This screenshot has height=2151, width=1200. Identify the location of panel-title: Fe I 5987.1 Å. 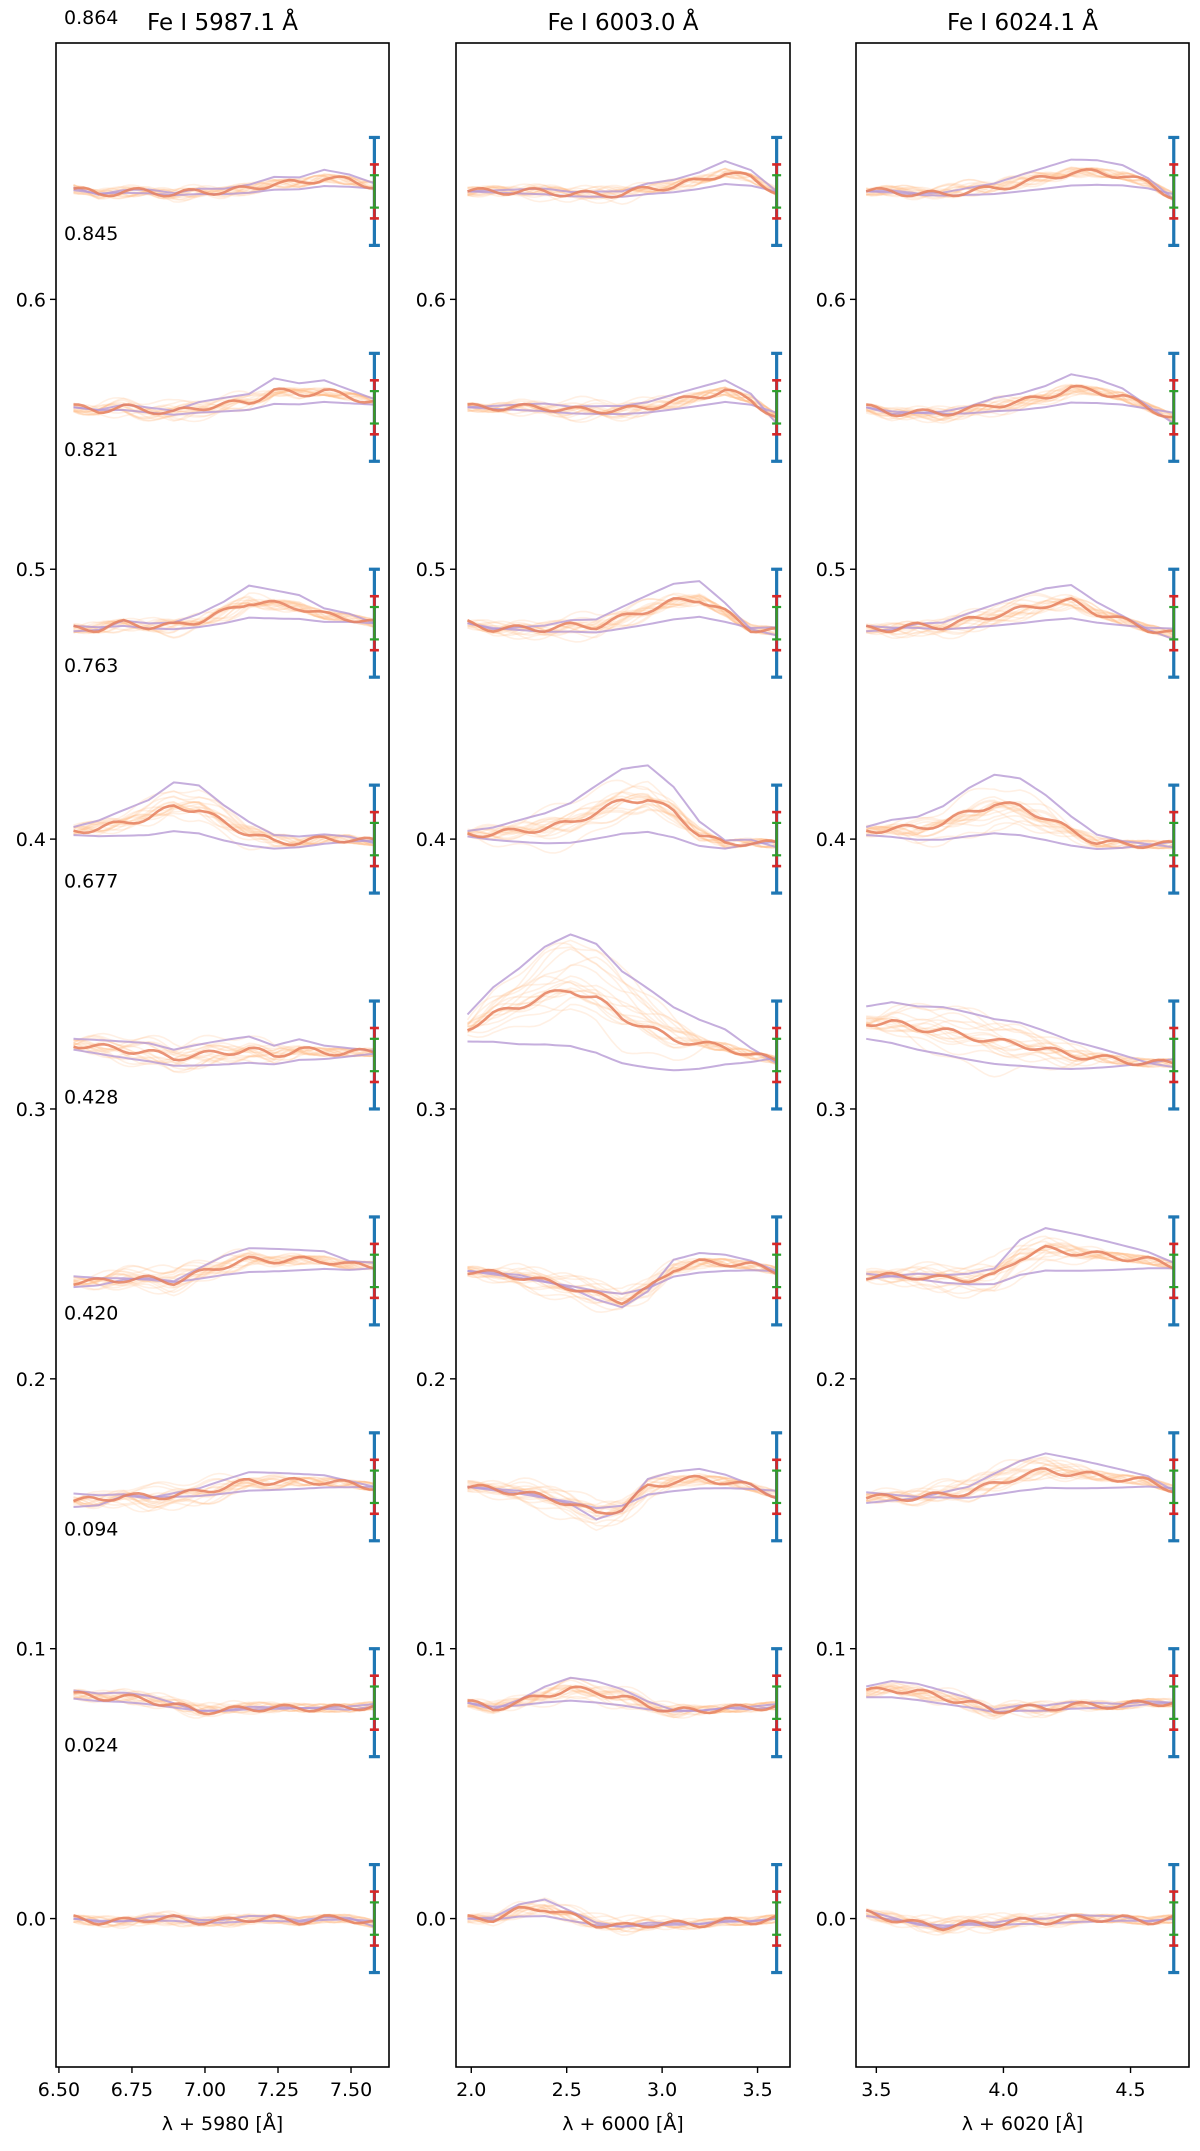
(222, 22).